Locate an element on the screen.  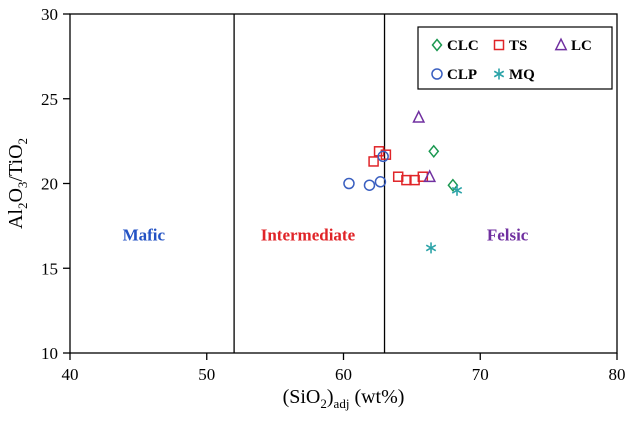
legend-label: LC is located at coordinates (581, 46).